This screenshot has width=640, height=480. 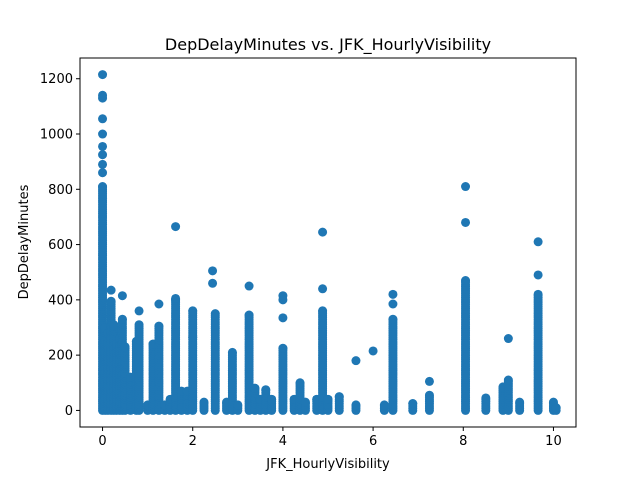 What do you see at coordinates (463, 441) in the screenshot?
I see `x-tick-label: 8` at bounding box center [463, 441].